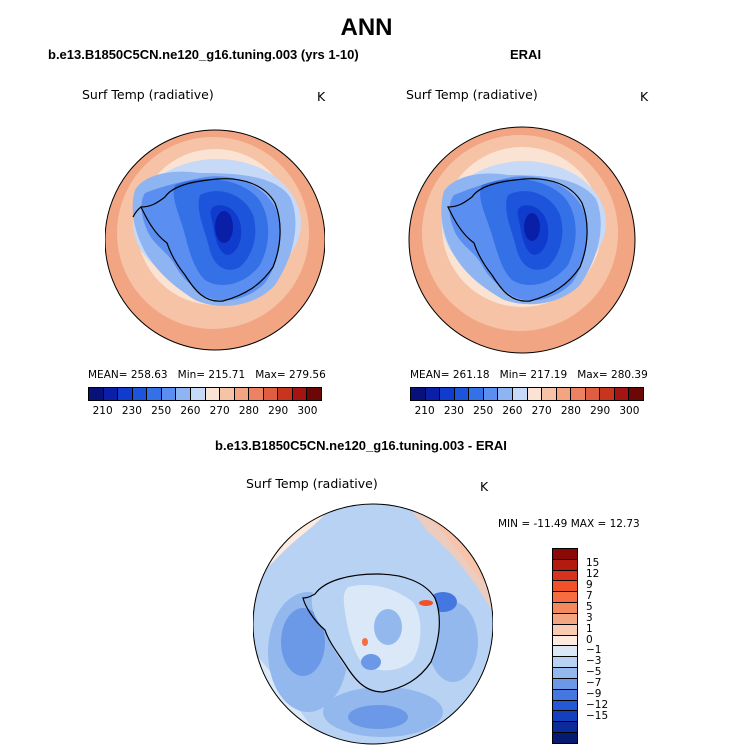 The image size is (733, 752). I want to click on panel-1-colorbar-tick-label: 210, so click(102, 411).